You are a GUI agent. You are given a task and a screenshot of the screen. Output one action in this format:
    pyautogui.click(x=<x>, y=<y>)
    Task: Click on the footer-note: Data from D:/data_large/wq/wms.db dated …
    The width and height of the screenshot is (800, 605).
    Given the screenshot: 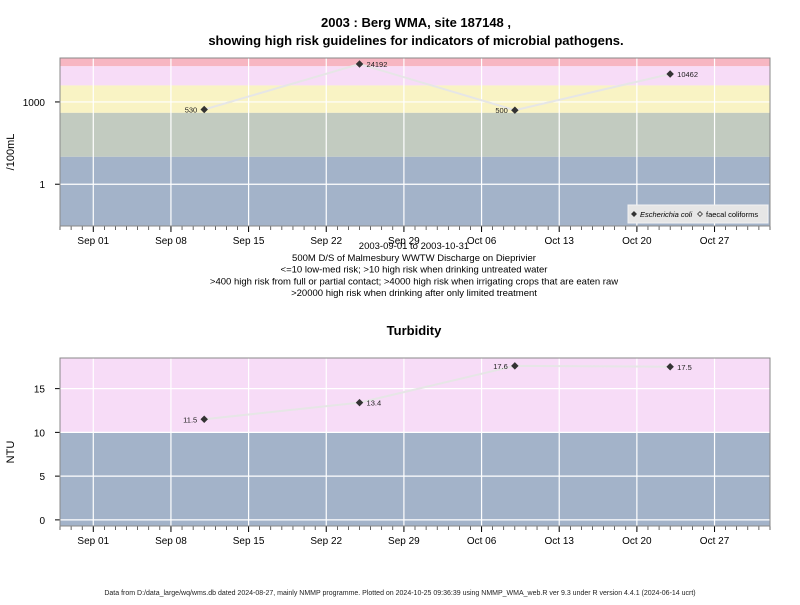 What is the action you would take?
    pyautogui.click(x=399, y=593)
    